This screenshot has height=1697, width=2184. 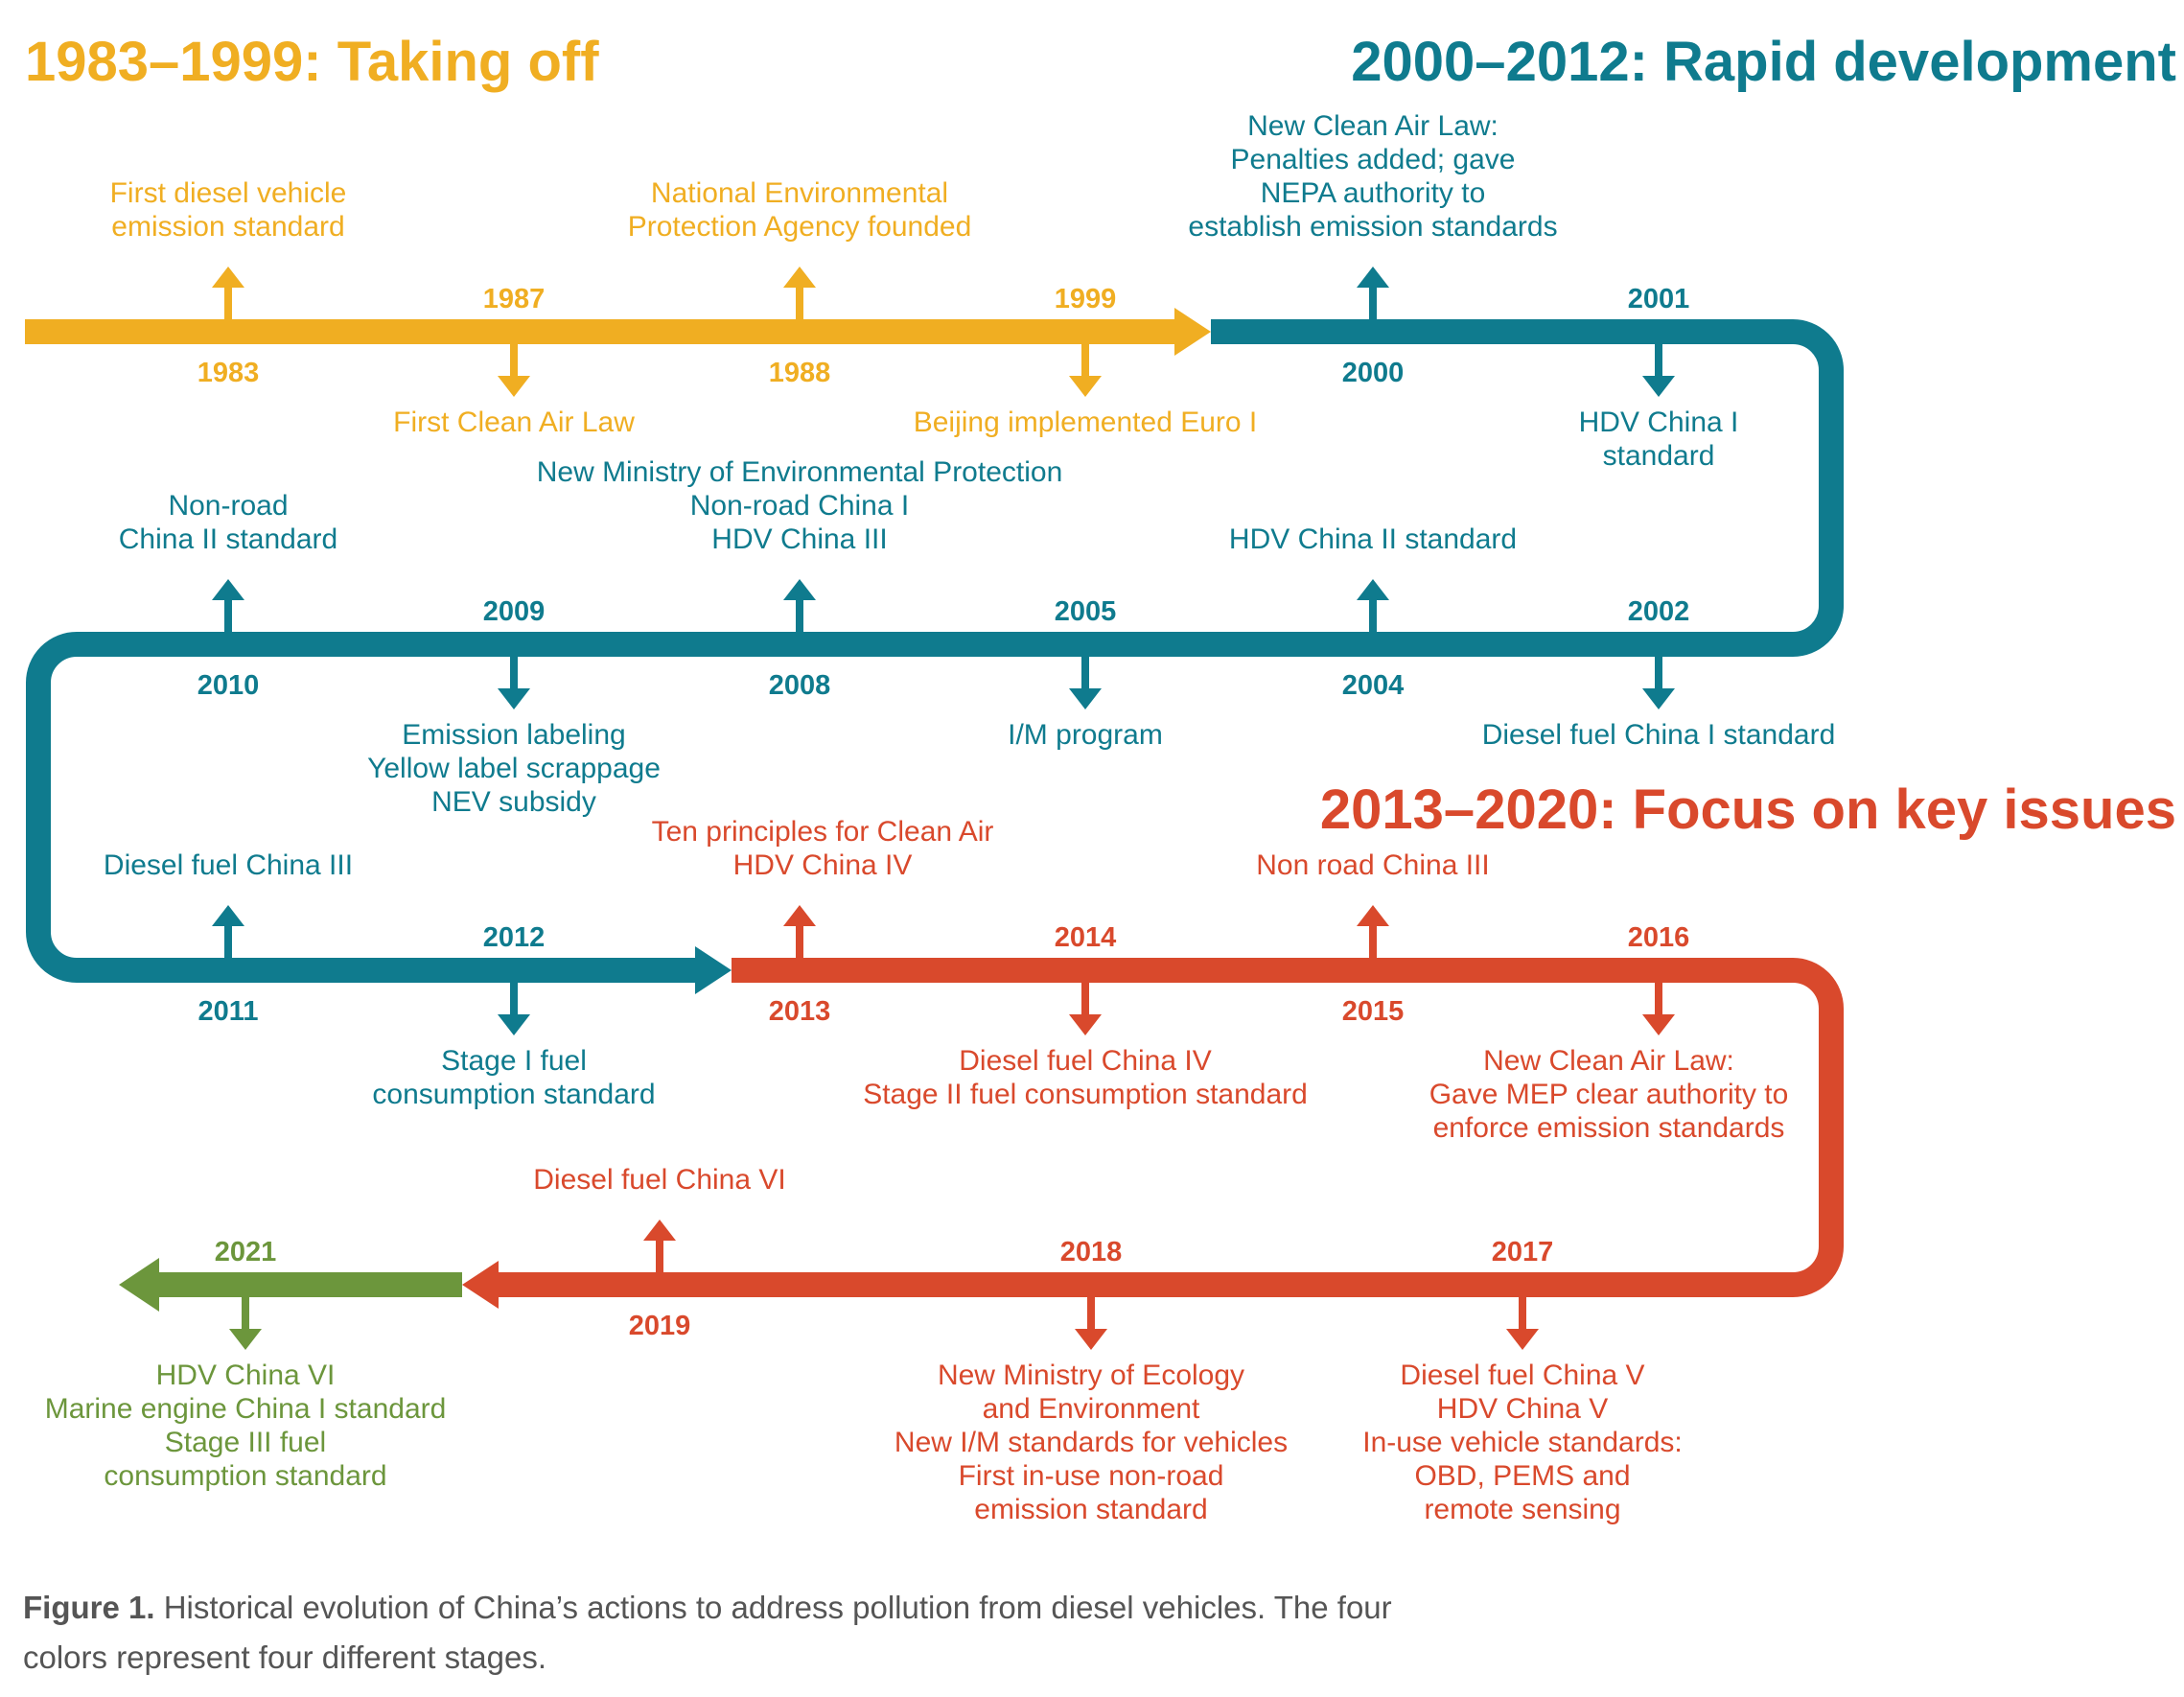 What do you see at coordinates (1373, 159) in the screenshot?
I see `event-label-line: Penalties added; gave` at bounding box center [1373, 159].